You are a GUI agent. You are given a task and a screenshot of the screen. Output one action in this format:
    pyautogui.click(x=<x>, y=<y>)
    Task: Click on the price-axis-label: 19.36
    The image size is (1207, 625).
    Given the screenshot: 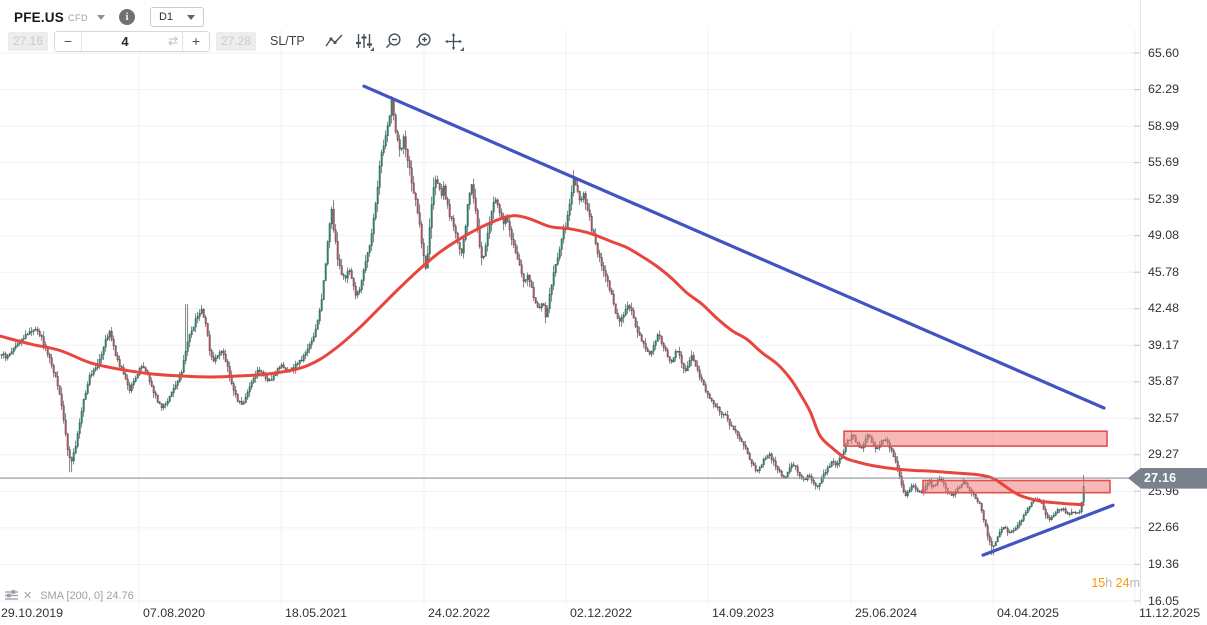 What is the action you would take?
    pyautogui.click(x=1164, y=563)
    